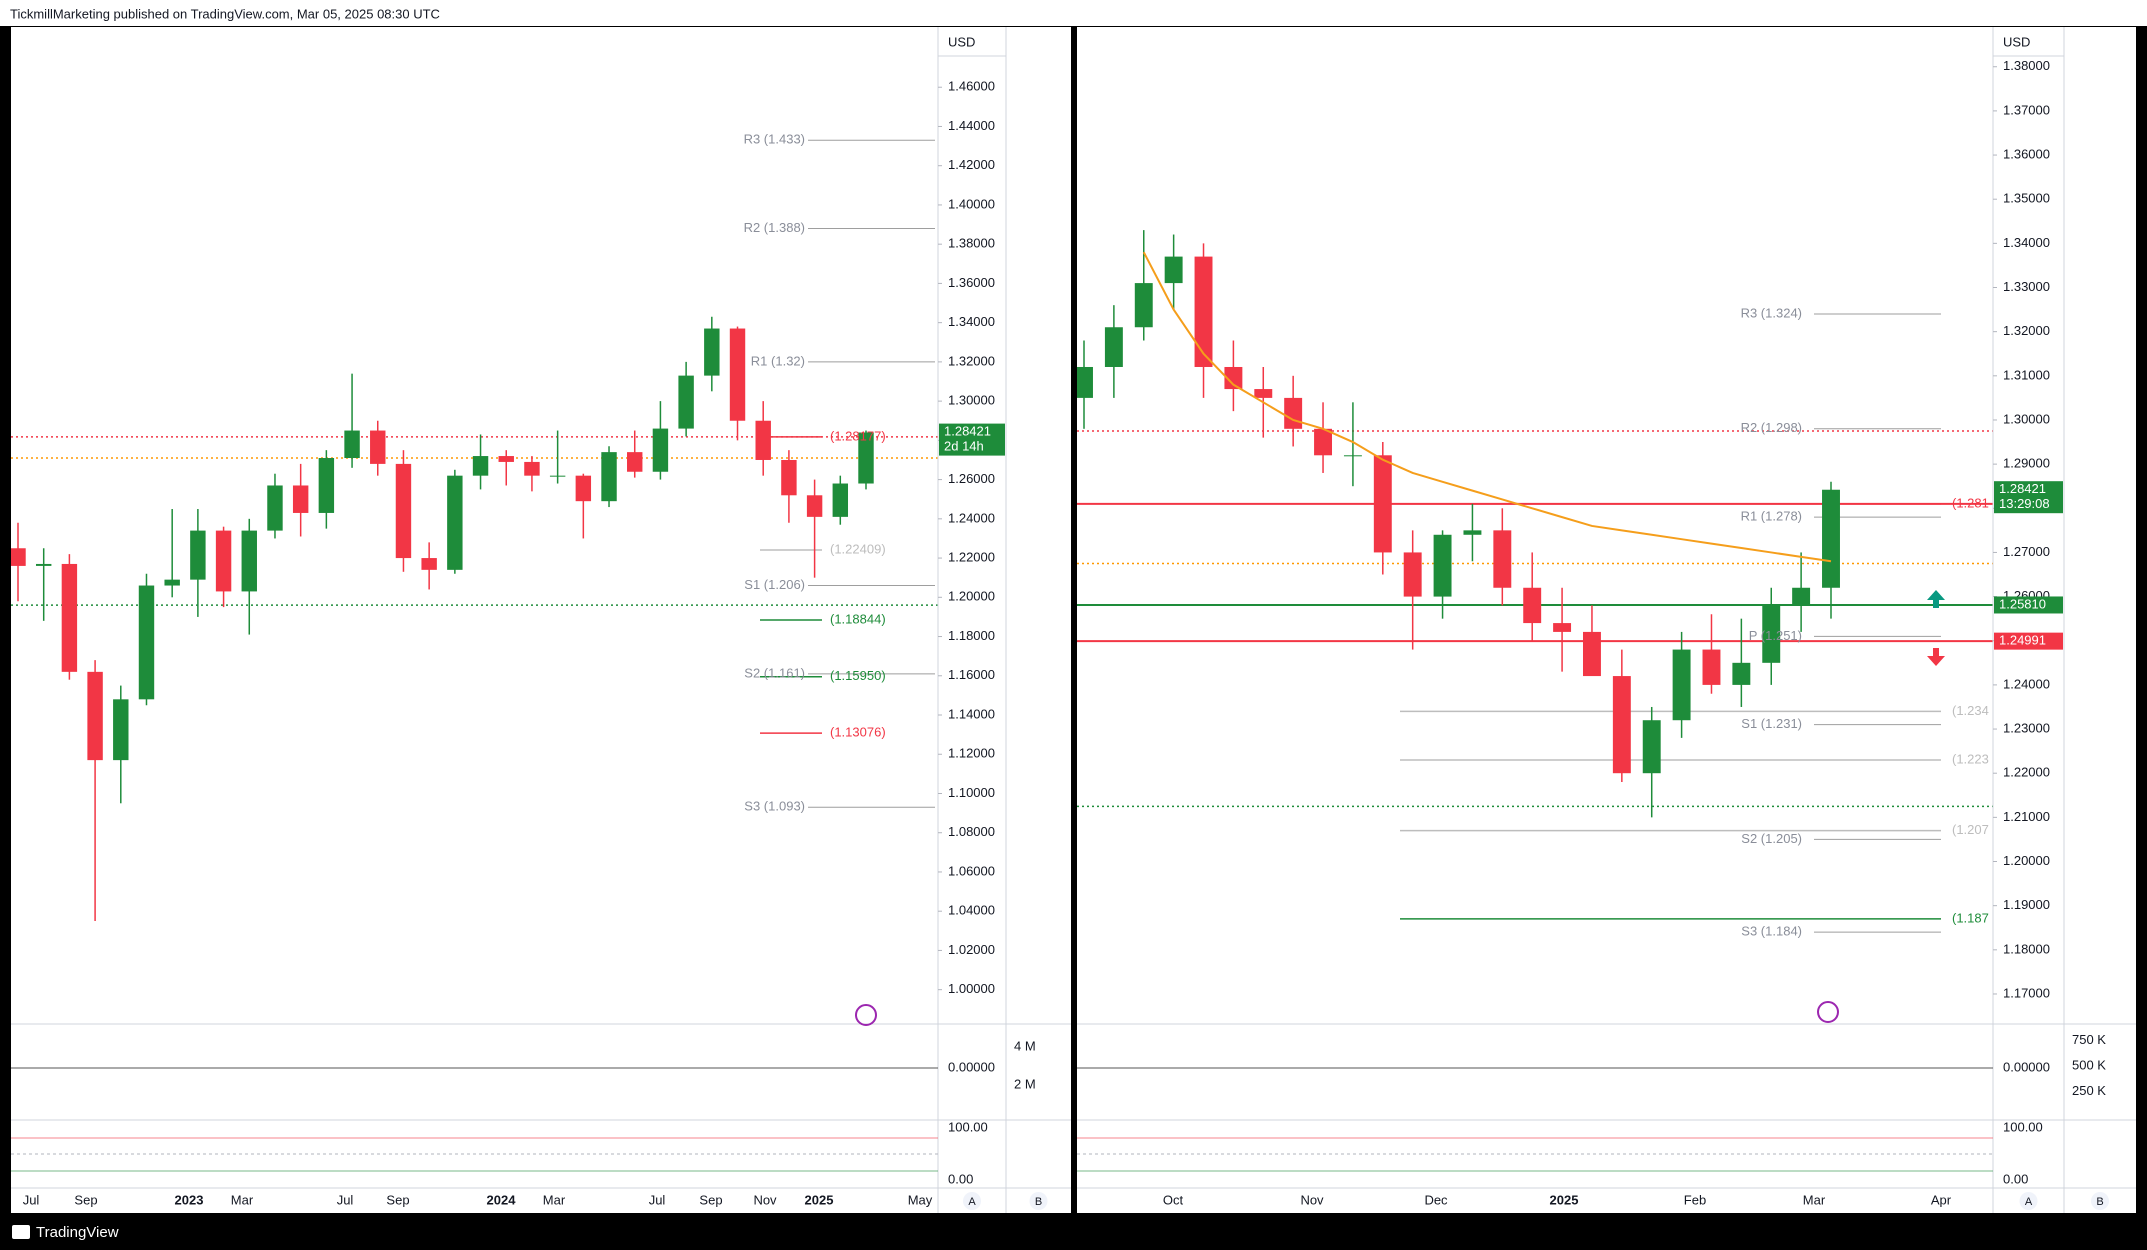 Image resolution: width=2147 pixels, height=1250 pixels. Describe the element at coordinates (858, 435) in the screenshot. I see `tag-label: (1.28177)` at that location.